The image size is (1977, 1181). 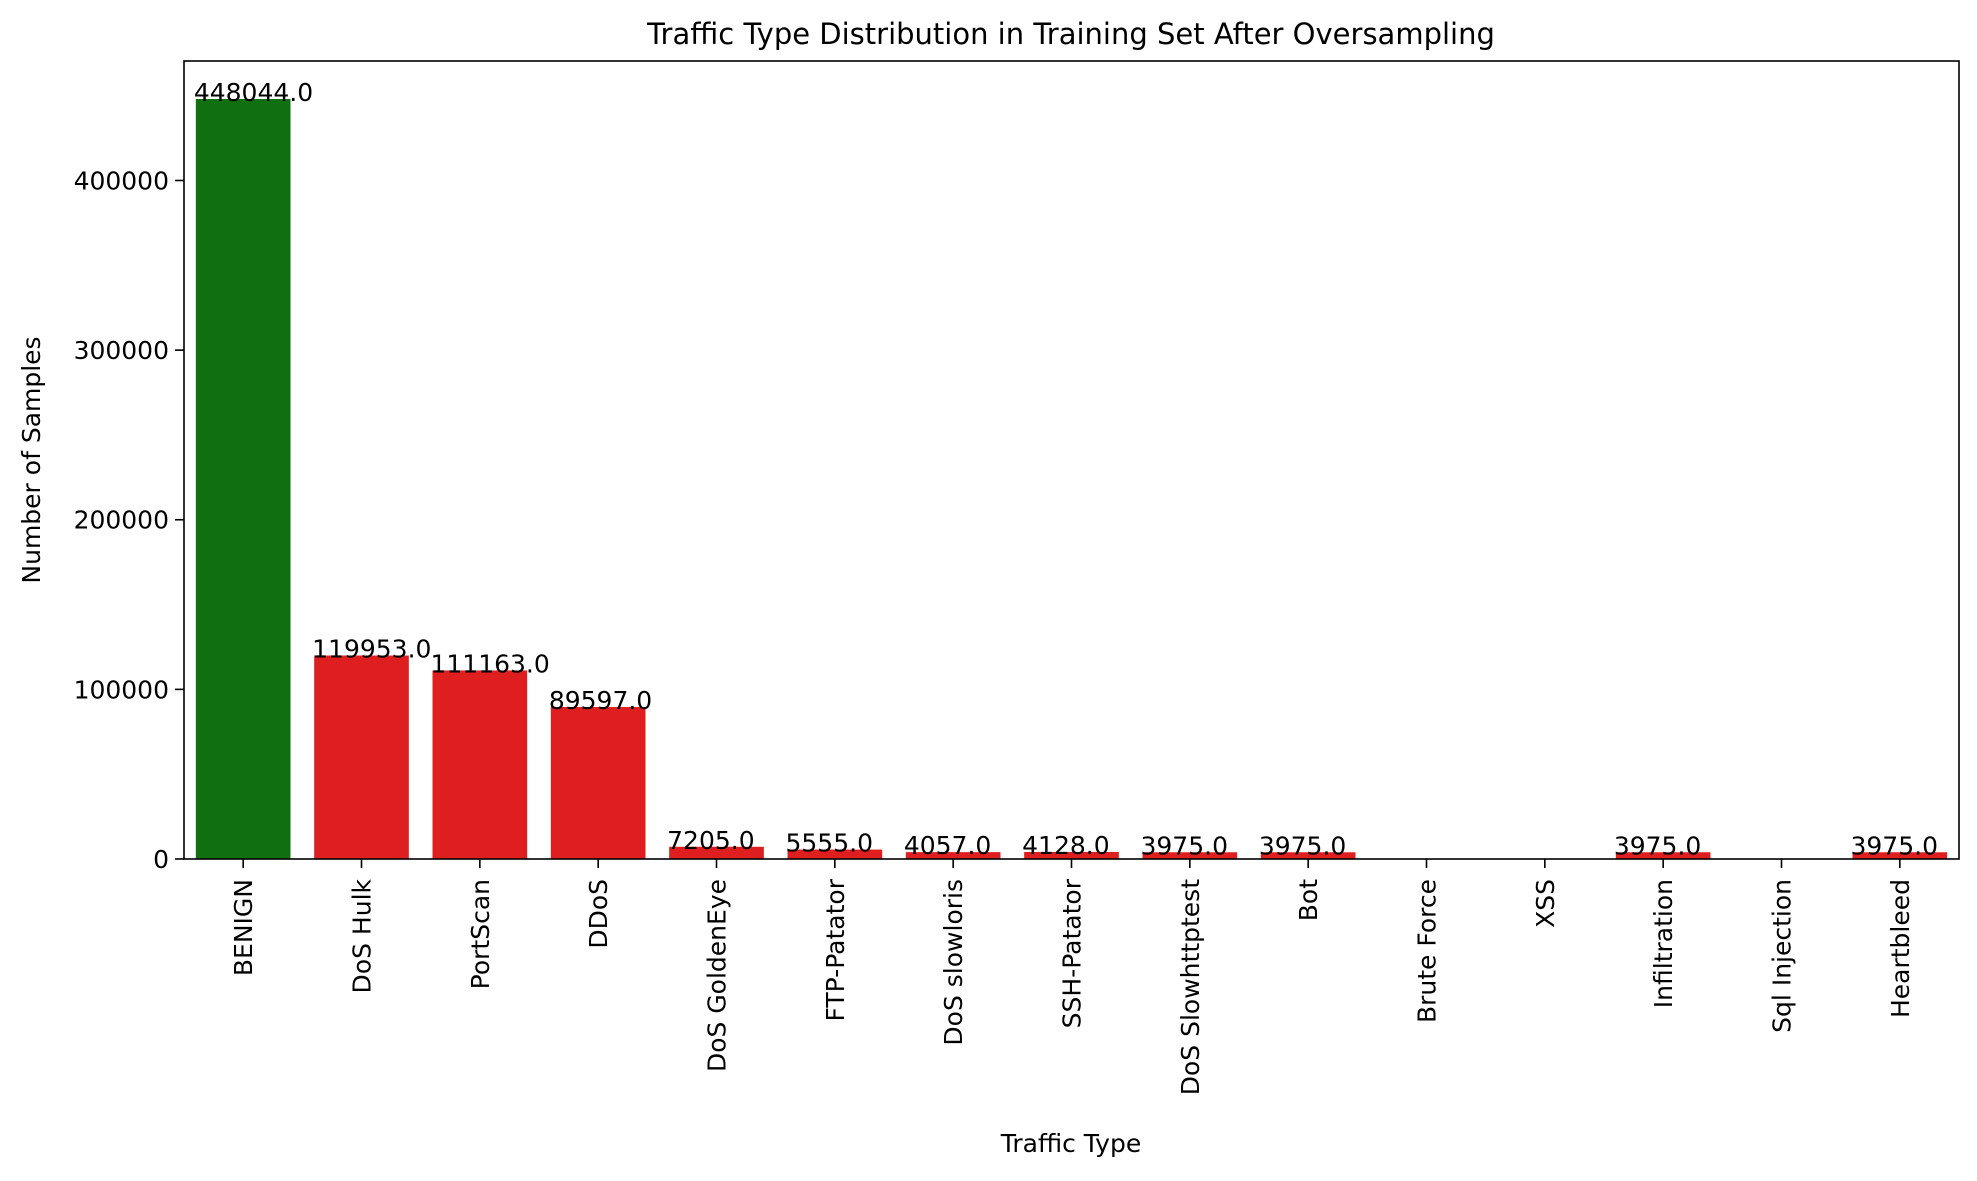 What do you see at coordinates (121, 350) in the screenshot?
I see `y-tick-label: 300000` at bounding box center [121, 350].